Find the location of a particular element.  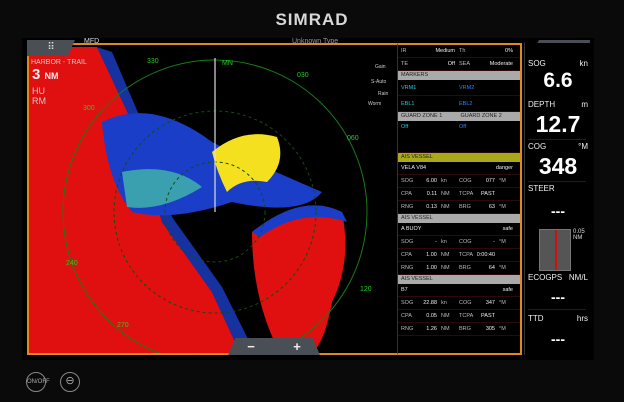

table-row: CPA 1.00 NM TCPA 0:00:40 is located at coordinates (459, 255).